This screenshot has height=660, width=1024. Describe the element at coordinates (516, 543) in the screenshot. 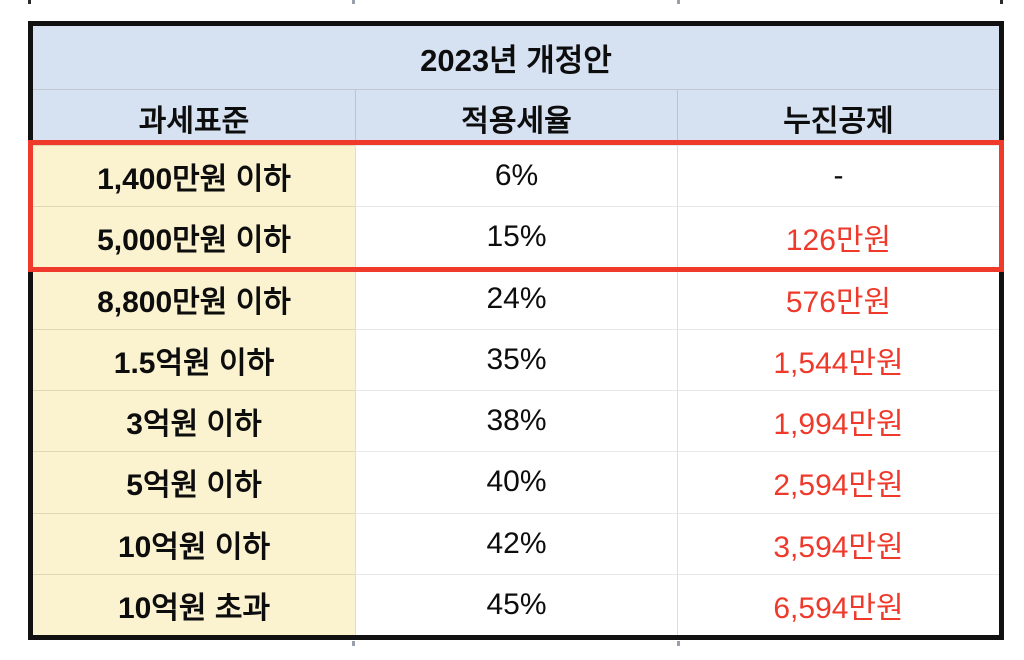

I see `cell-tax-rate: 42%` at that location.